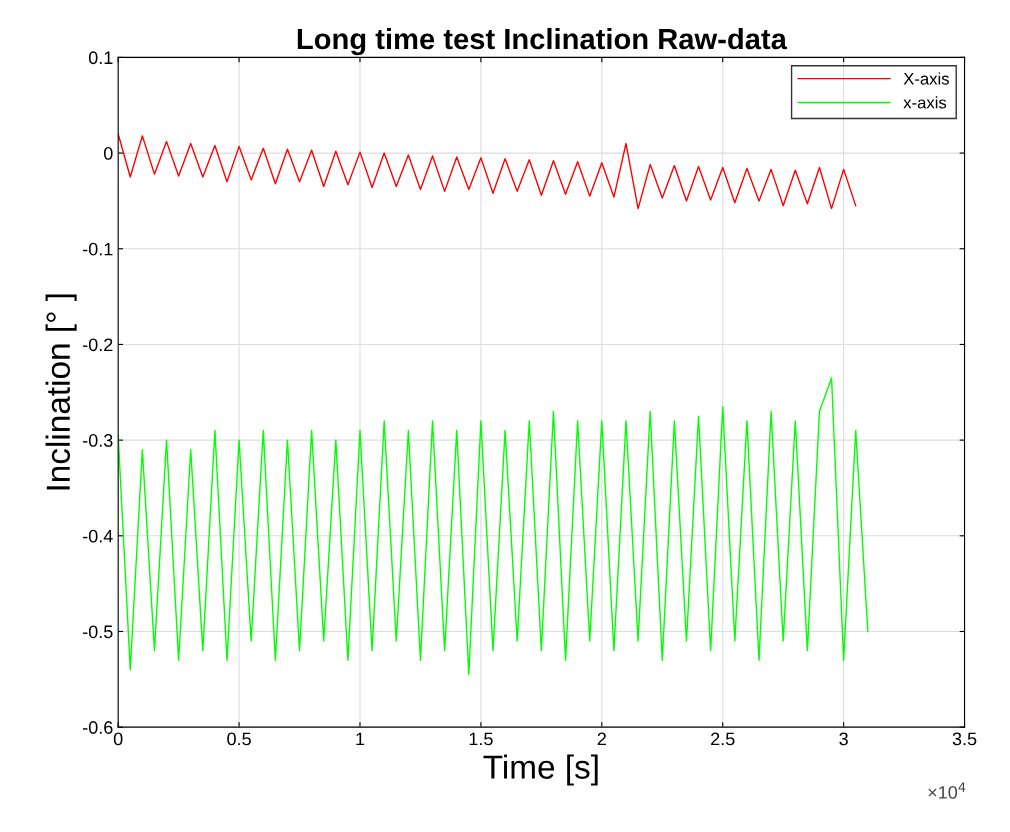  What do you see at coordinates (925, 102) in the screenshot?
I see `text: x-axis` at bounding box center [925, 102].